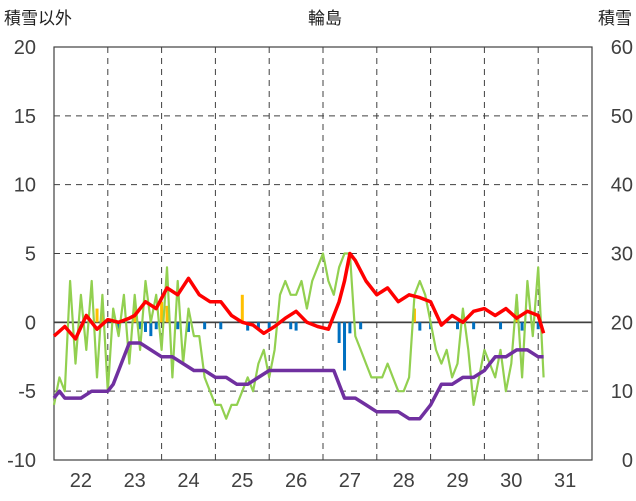  What do you see at coordinates (81, 481) in the screenshot?
I see `x-tick-label: 22` at bounding box center [81, 481].